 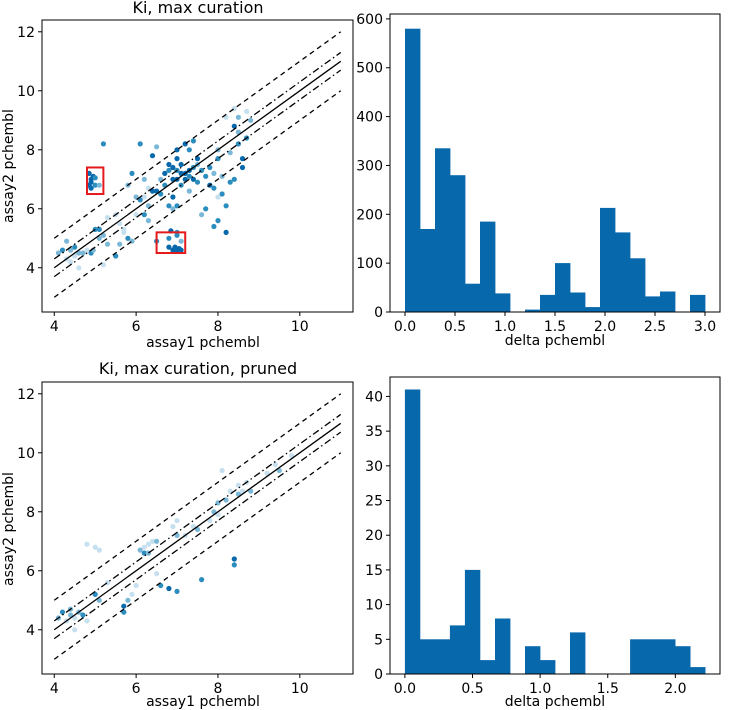 What do you see at coordinates (197, 155) in the screenshot?
I see `reference-line-dashdot` at bounding box center [197, 155].